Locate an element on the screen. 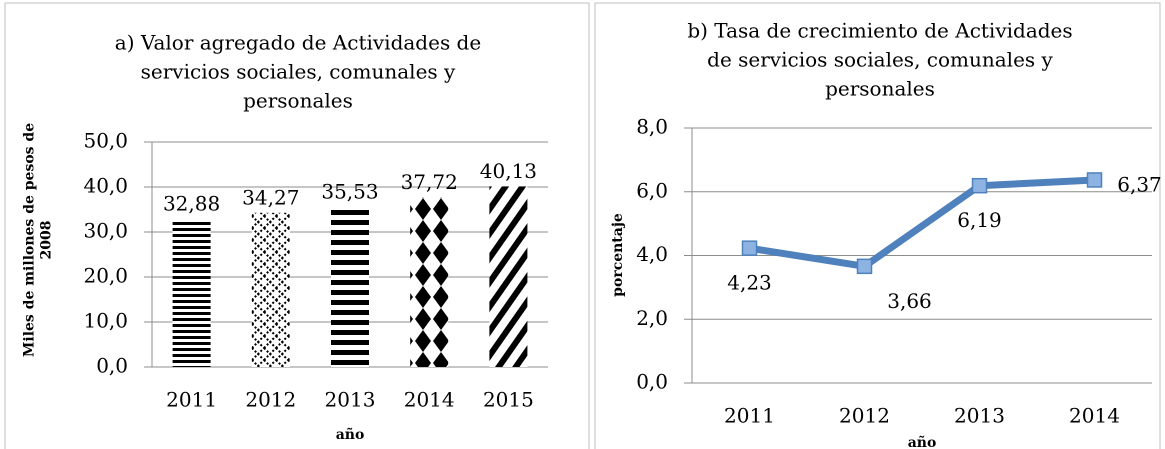 The width and height of the screenshot is (1165, 449). y-tick-label: 40,0 is located at coordinates (105, 186).